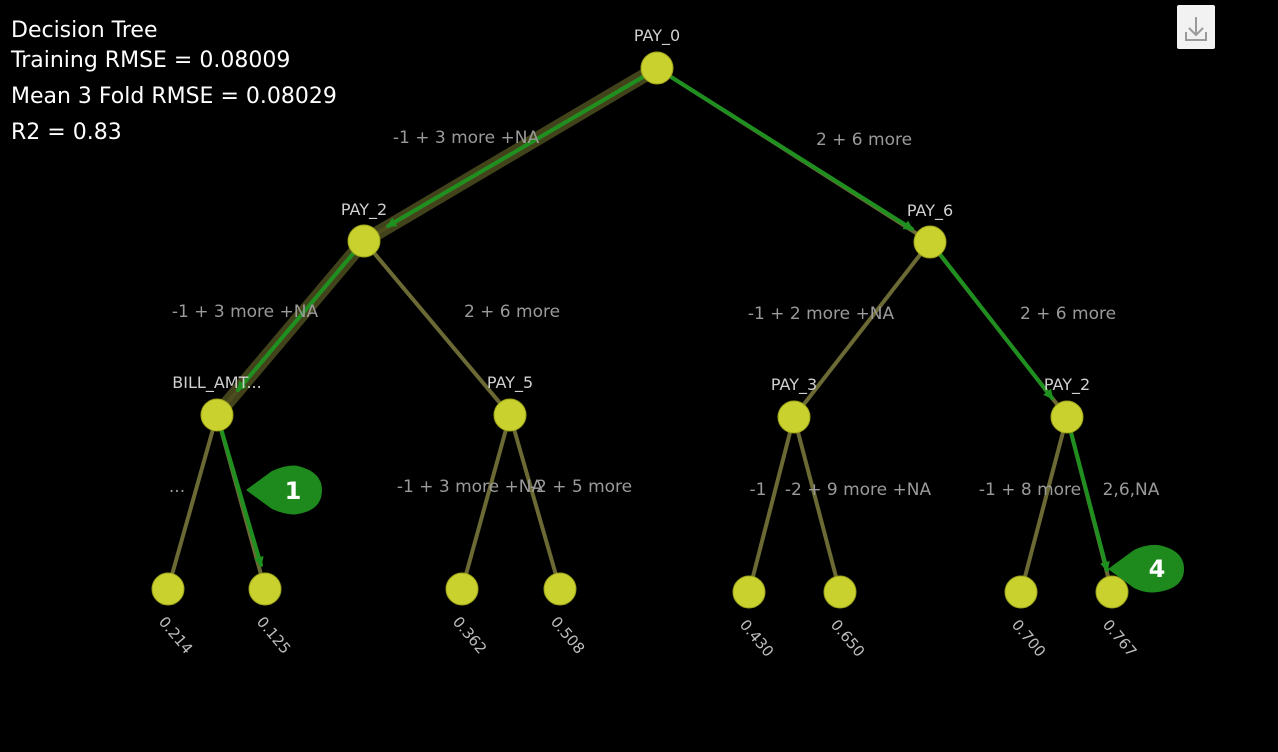  Describe the element at coordinates (581, 487) in the screenshot. I see `edge-label-lr-b: -2 + 5 more` at that location.